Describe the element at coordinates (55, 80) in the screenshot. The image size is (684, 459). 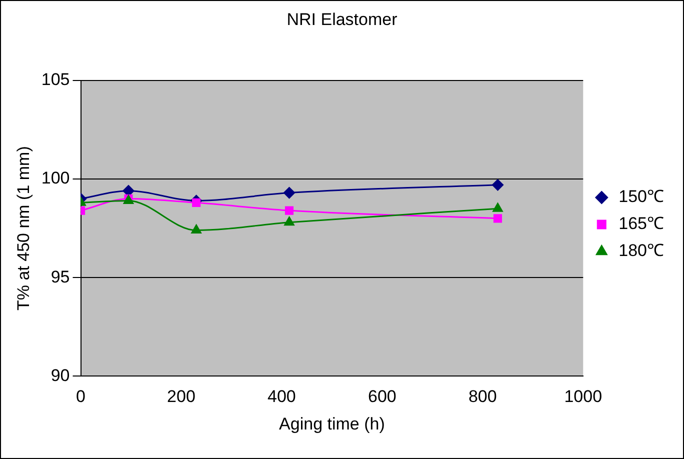
I see `y-tick-label: 105` at that location.